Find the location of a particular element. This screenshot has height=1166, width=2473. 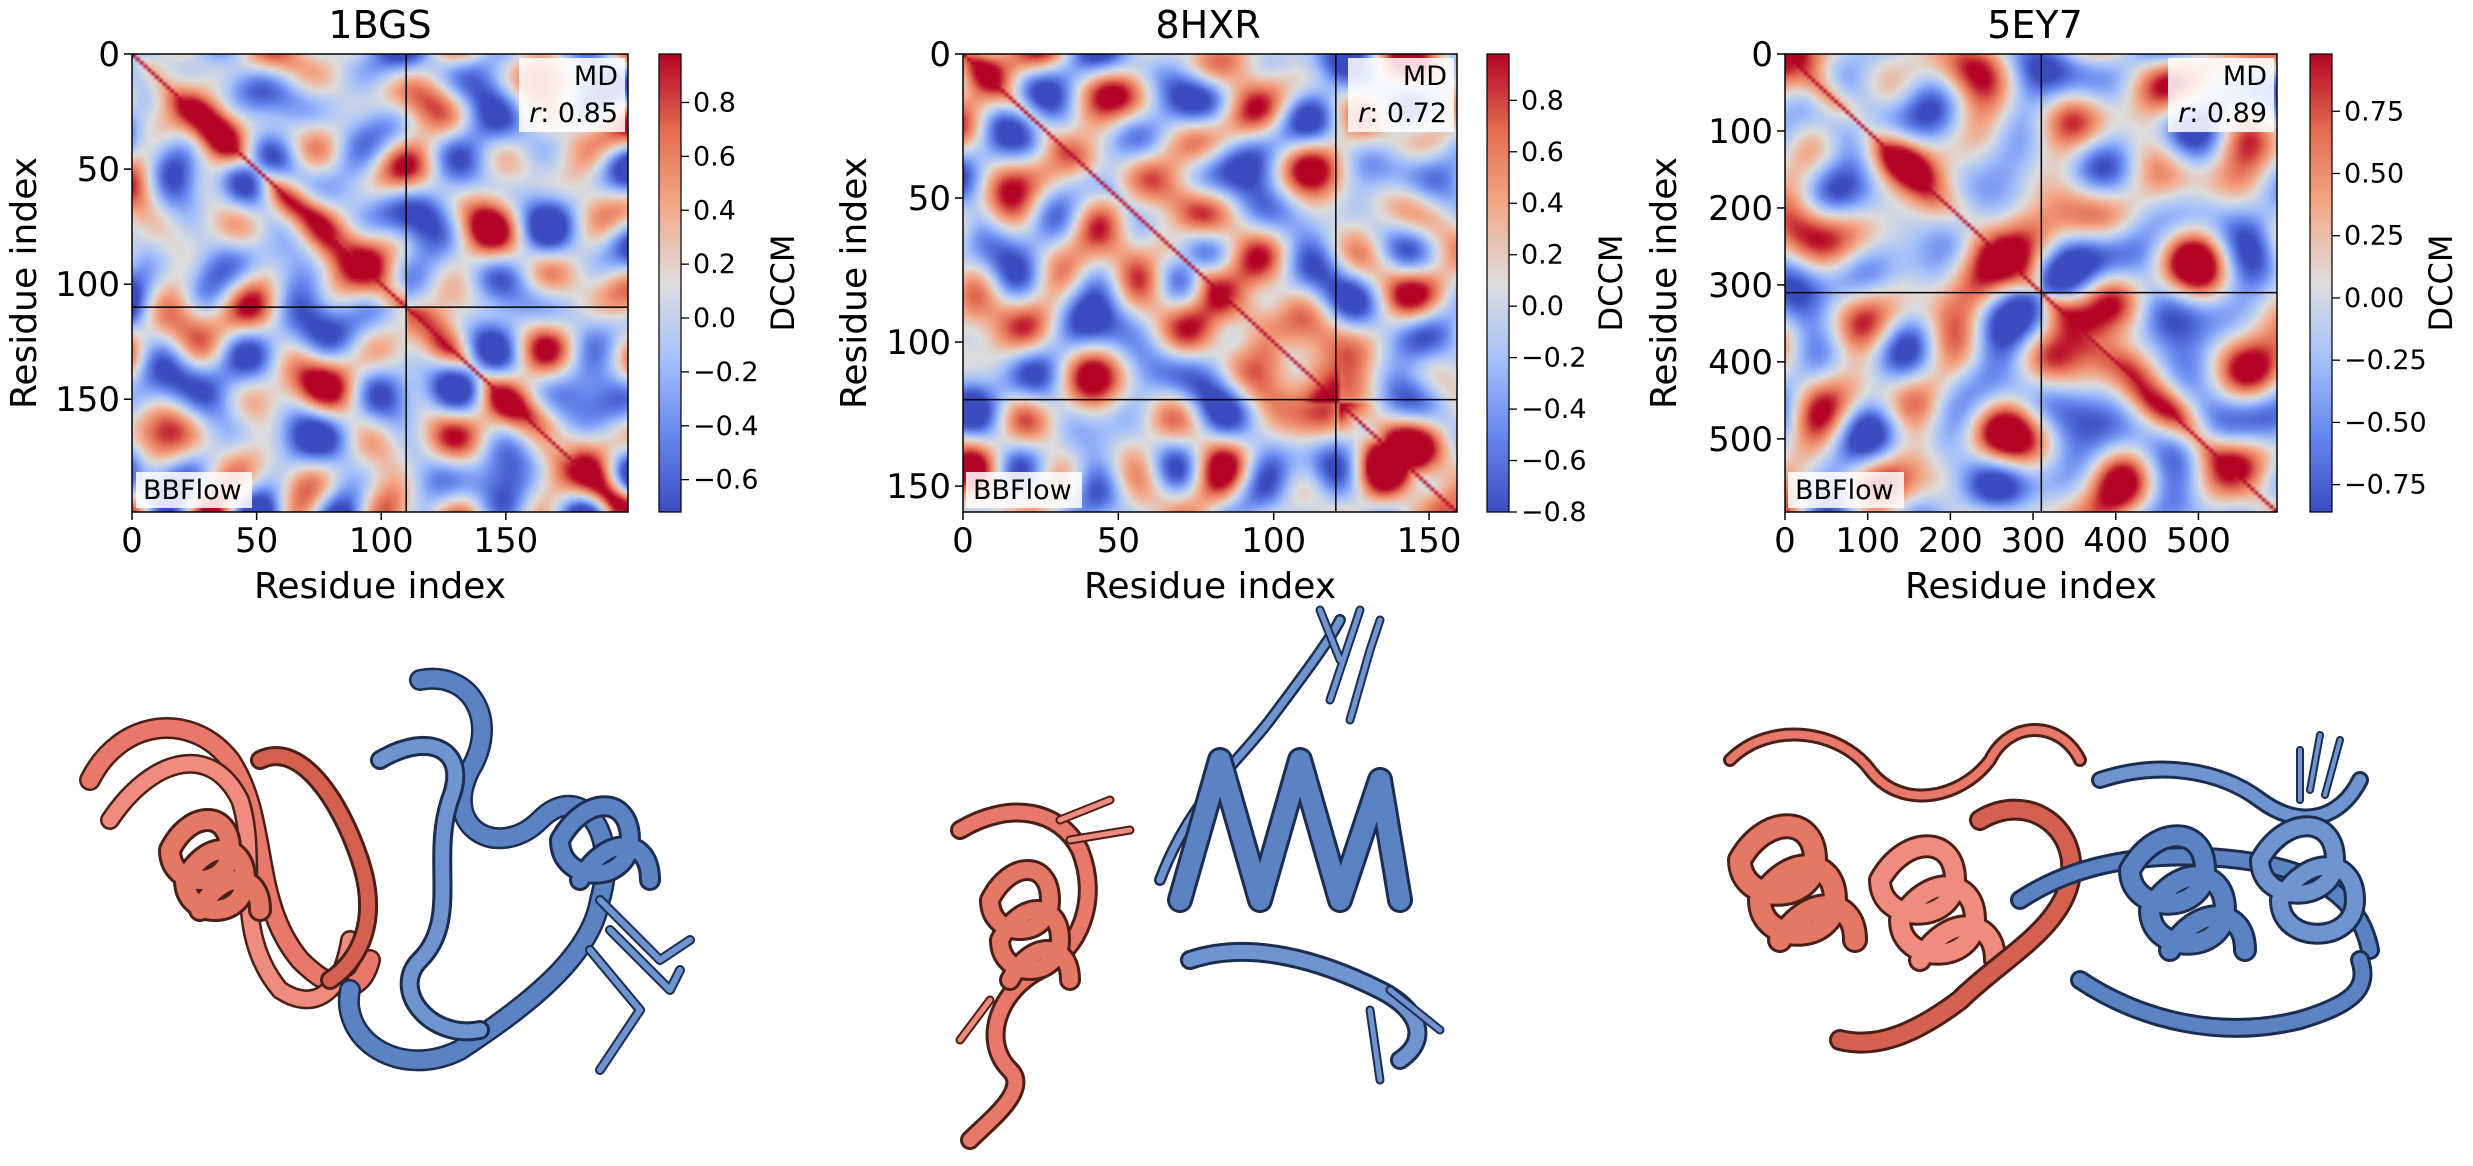

correlation-label: r: 0.72 is located at coordinates (1402, 113).